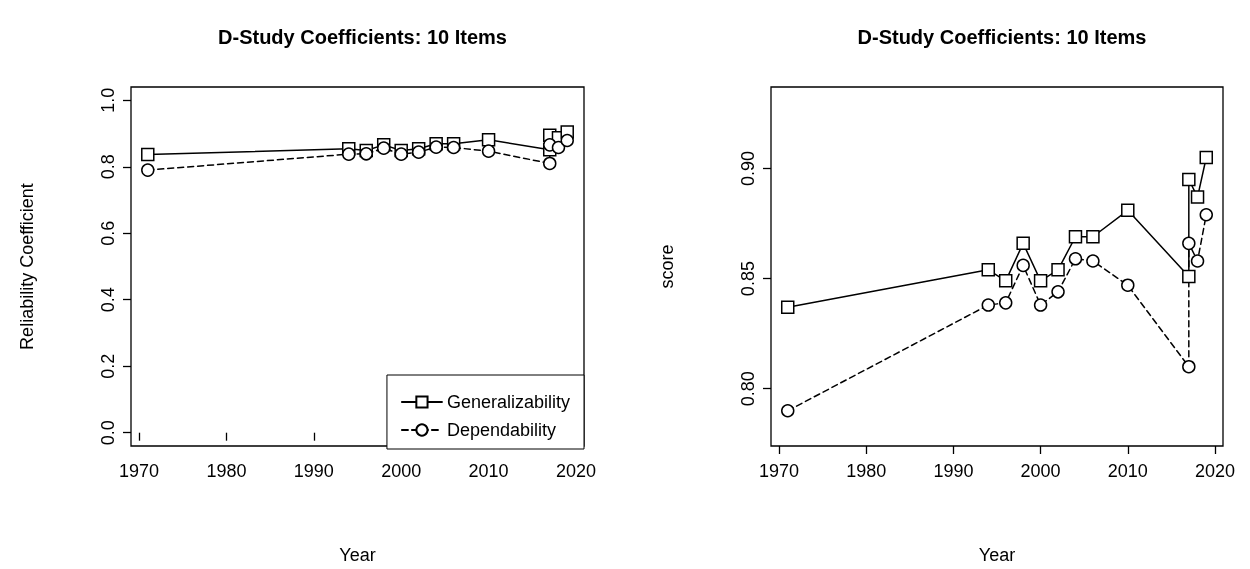 The height and width of the screenshot is (569, 1250). I want to click on legend-label: Generalizability, so click(508, 402).